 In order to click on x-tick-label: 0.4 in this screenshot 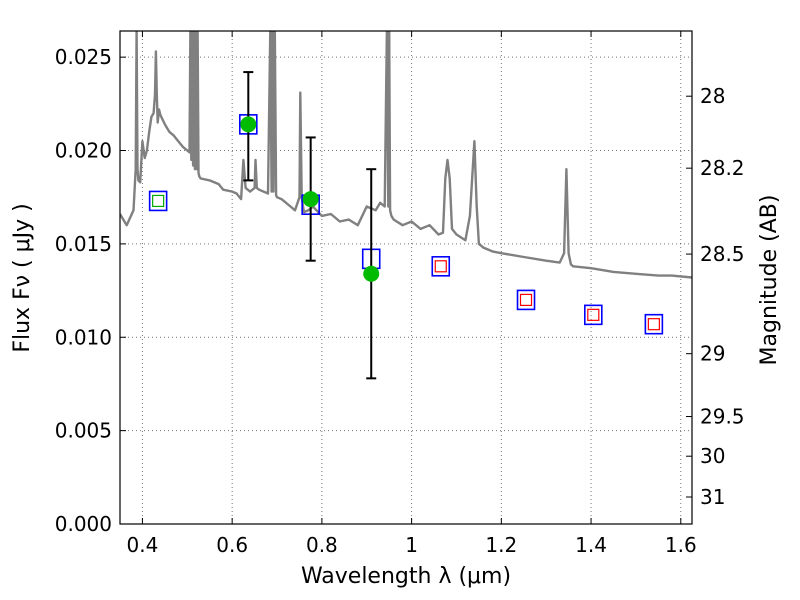, I will do `click(143, 545)`.